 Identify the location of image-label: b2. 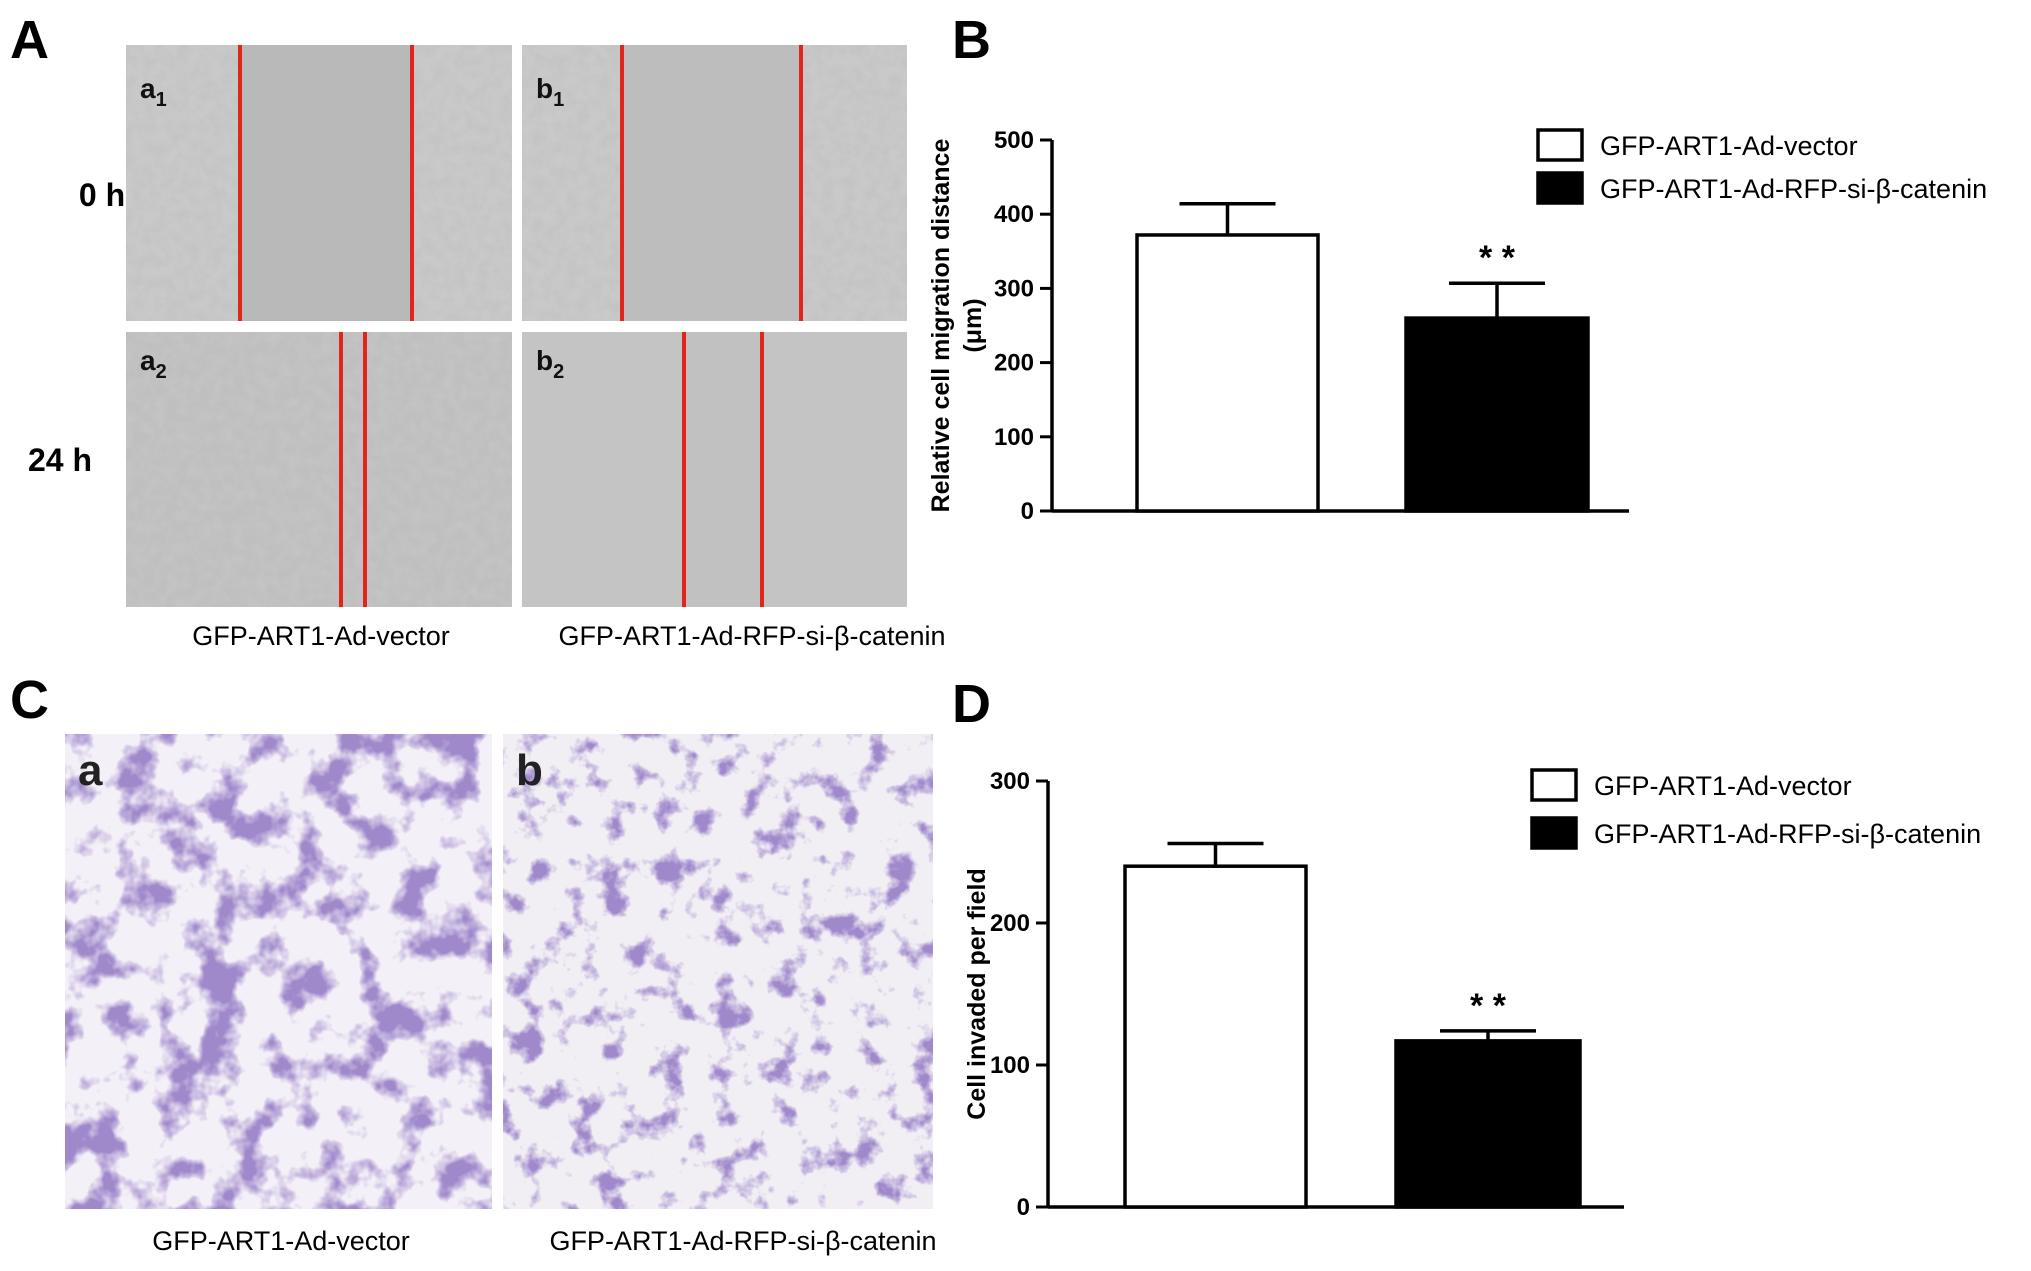
(550, 364).